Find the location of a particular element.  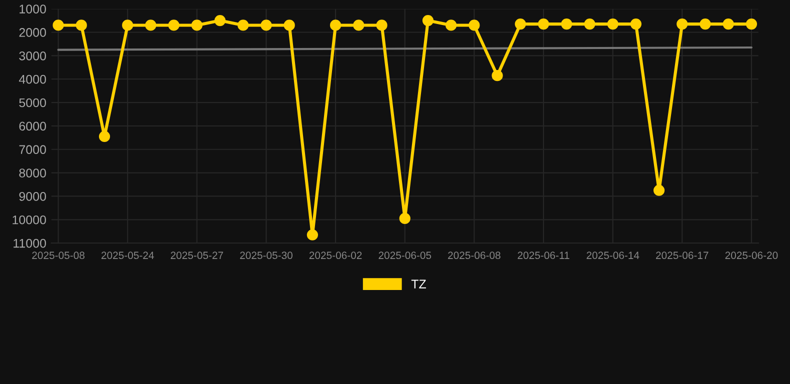

x-tick-label: 2025-06-14 is located at coordinates (613, 256).